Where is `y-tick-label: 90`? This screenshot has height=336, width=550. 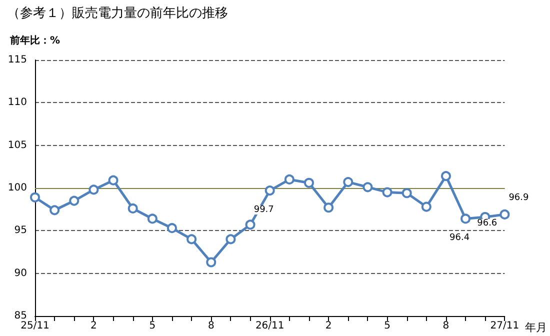
y-tick-label: 90 is located at coordinates (20, 273).